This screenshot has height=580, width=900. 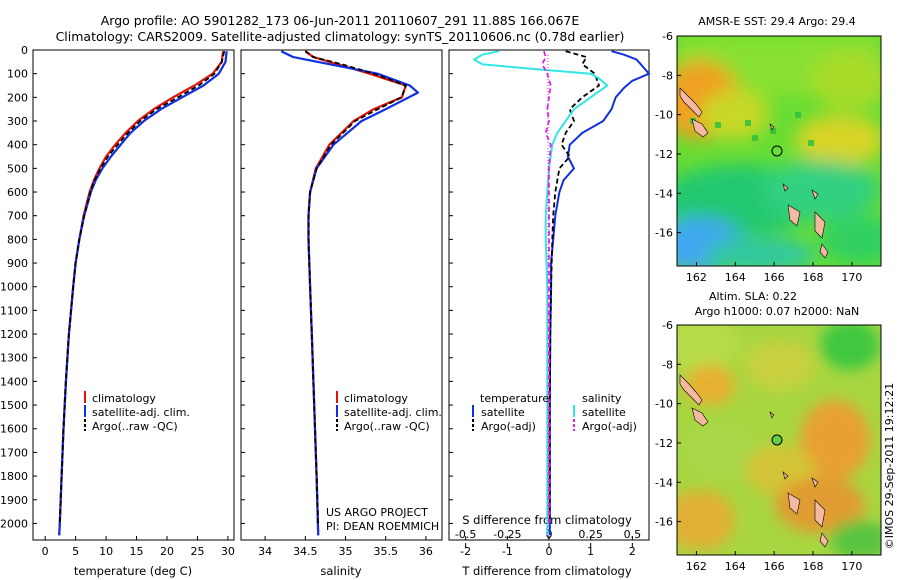 What do you see at coordinates (197, 551) in the screenshot?
I see `x-tick-label: 25` at bounding box center [197, 551].